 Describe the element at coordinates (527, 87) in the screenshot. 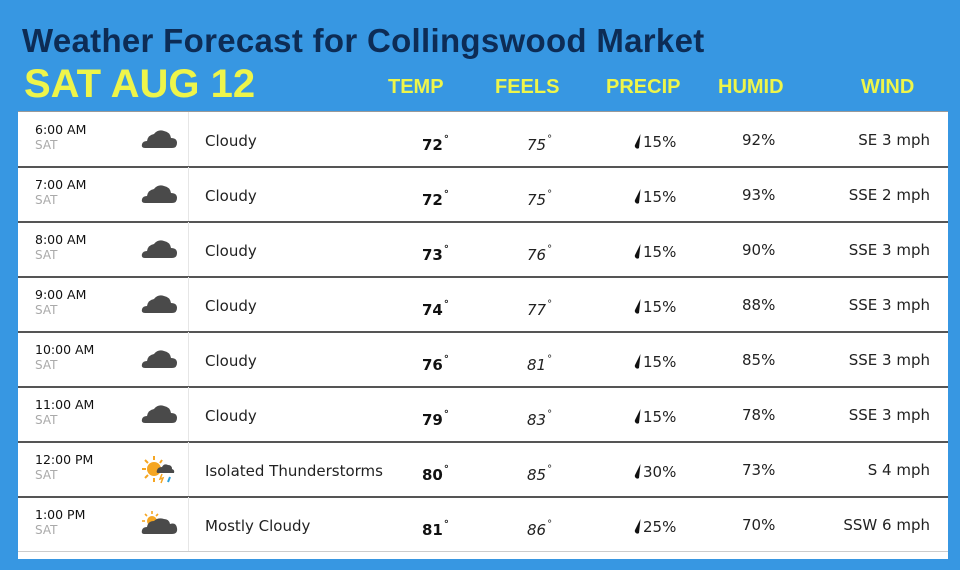

I see `column-header-feels: FEELS` at that location.